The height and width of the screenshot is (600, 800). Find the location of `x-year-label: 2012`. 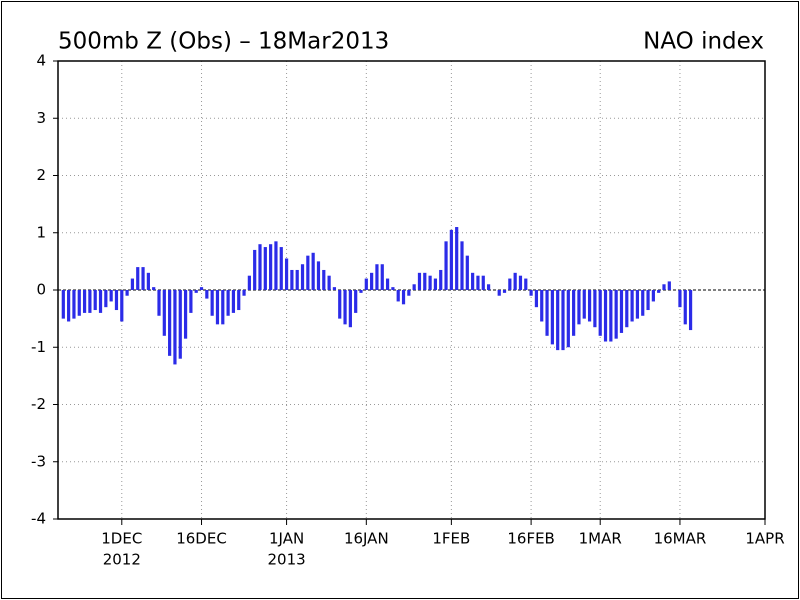

x-year-label: 2012 is located at coordinates (122, 560).